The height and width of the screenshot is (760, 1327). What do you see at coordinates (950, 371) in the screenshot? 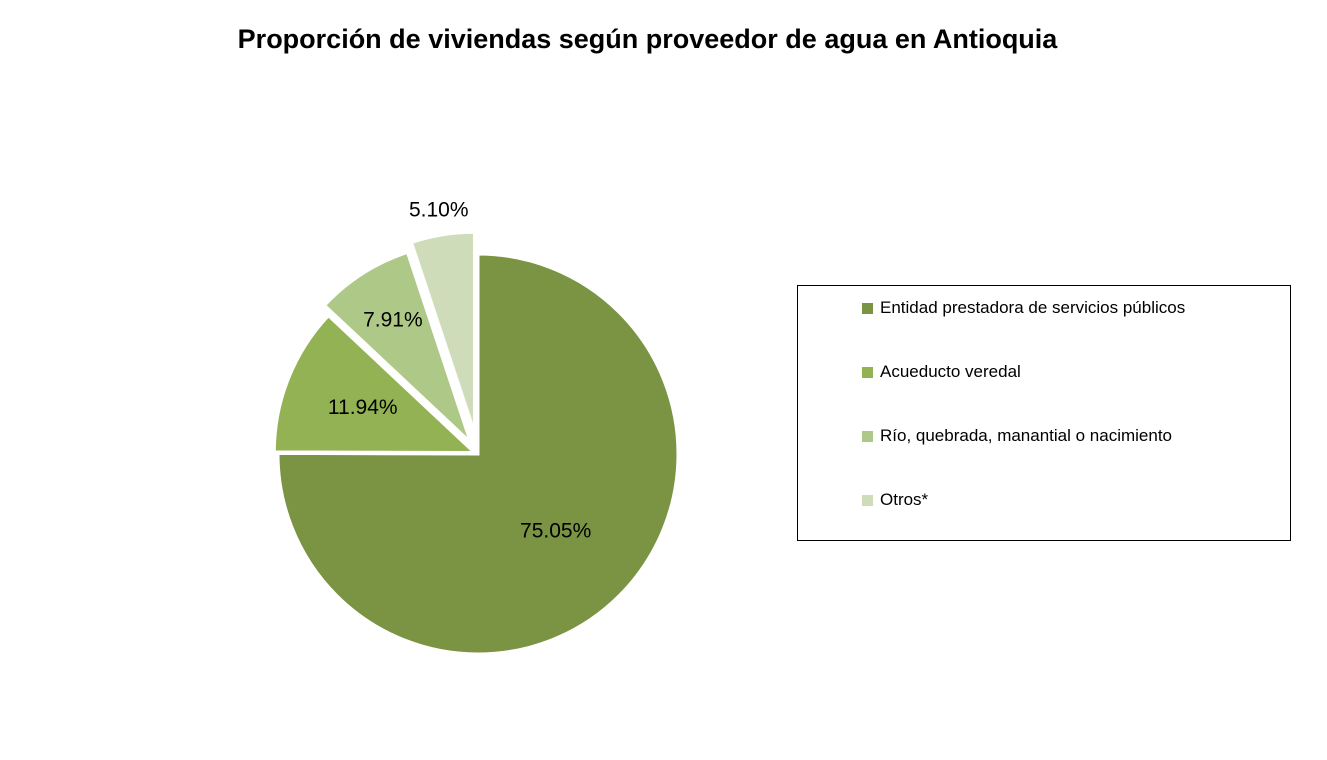
I see `legend-label: Acueducto veredal` at bounding box center [950, 371].